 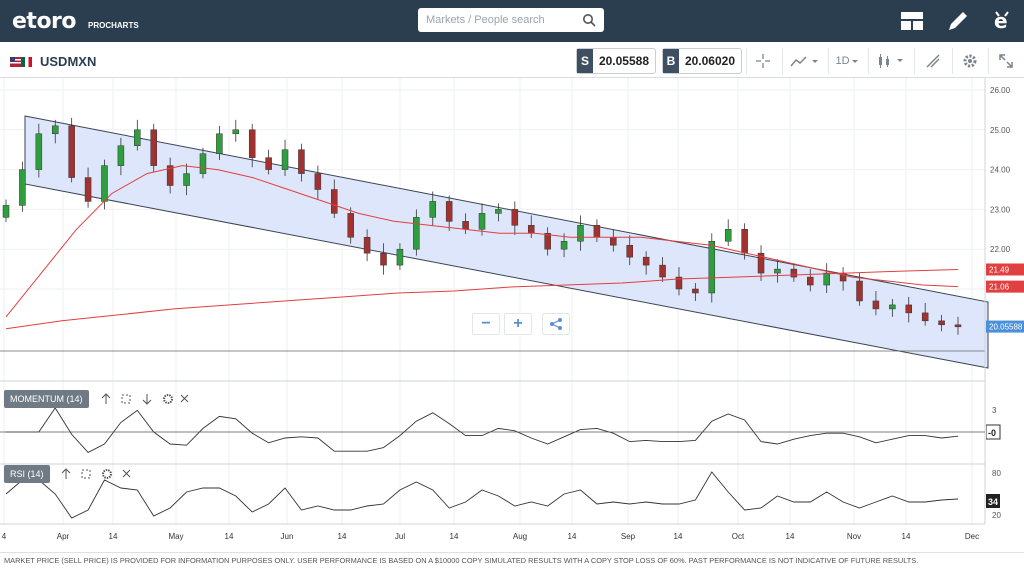 I want to click on candle-style-button, so click(x=890, y=61).